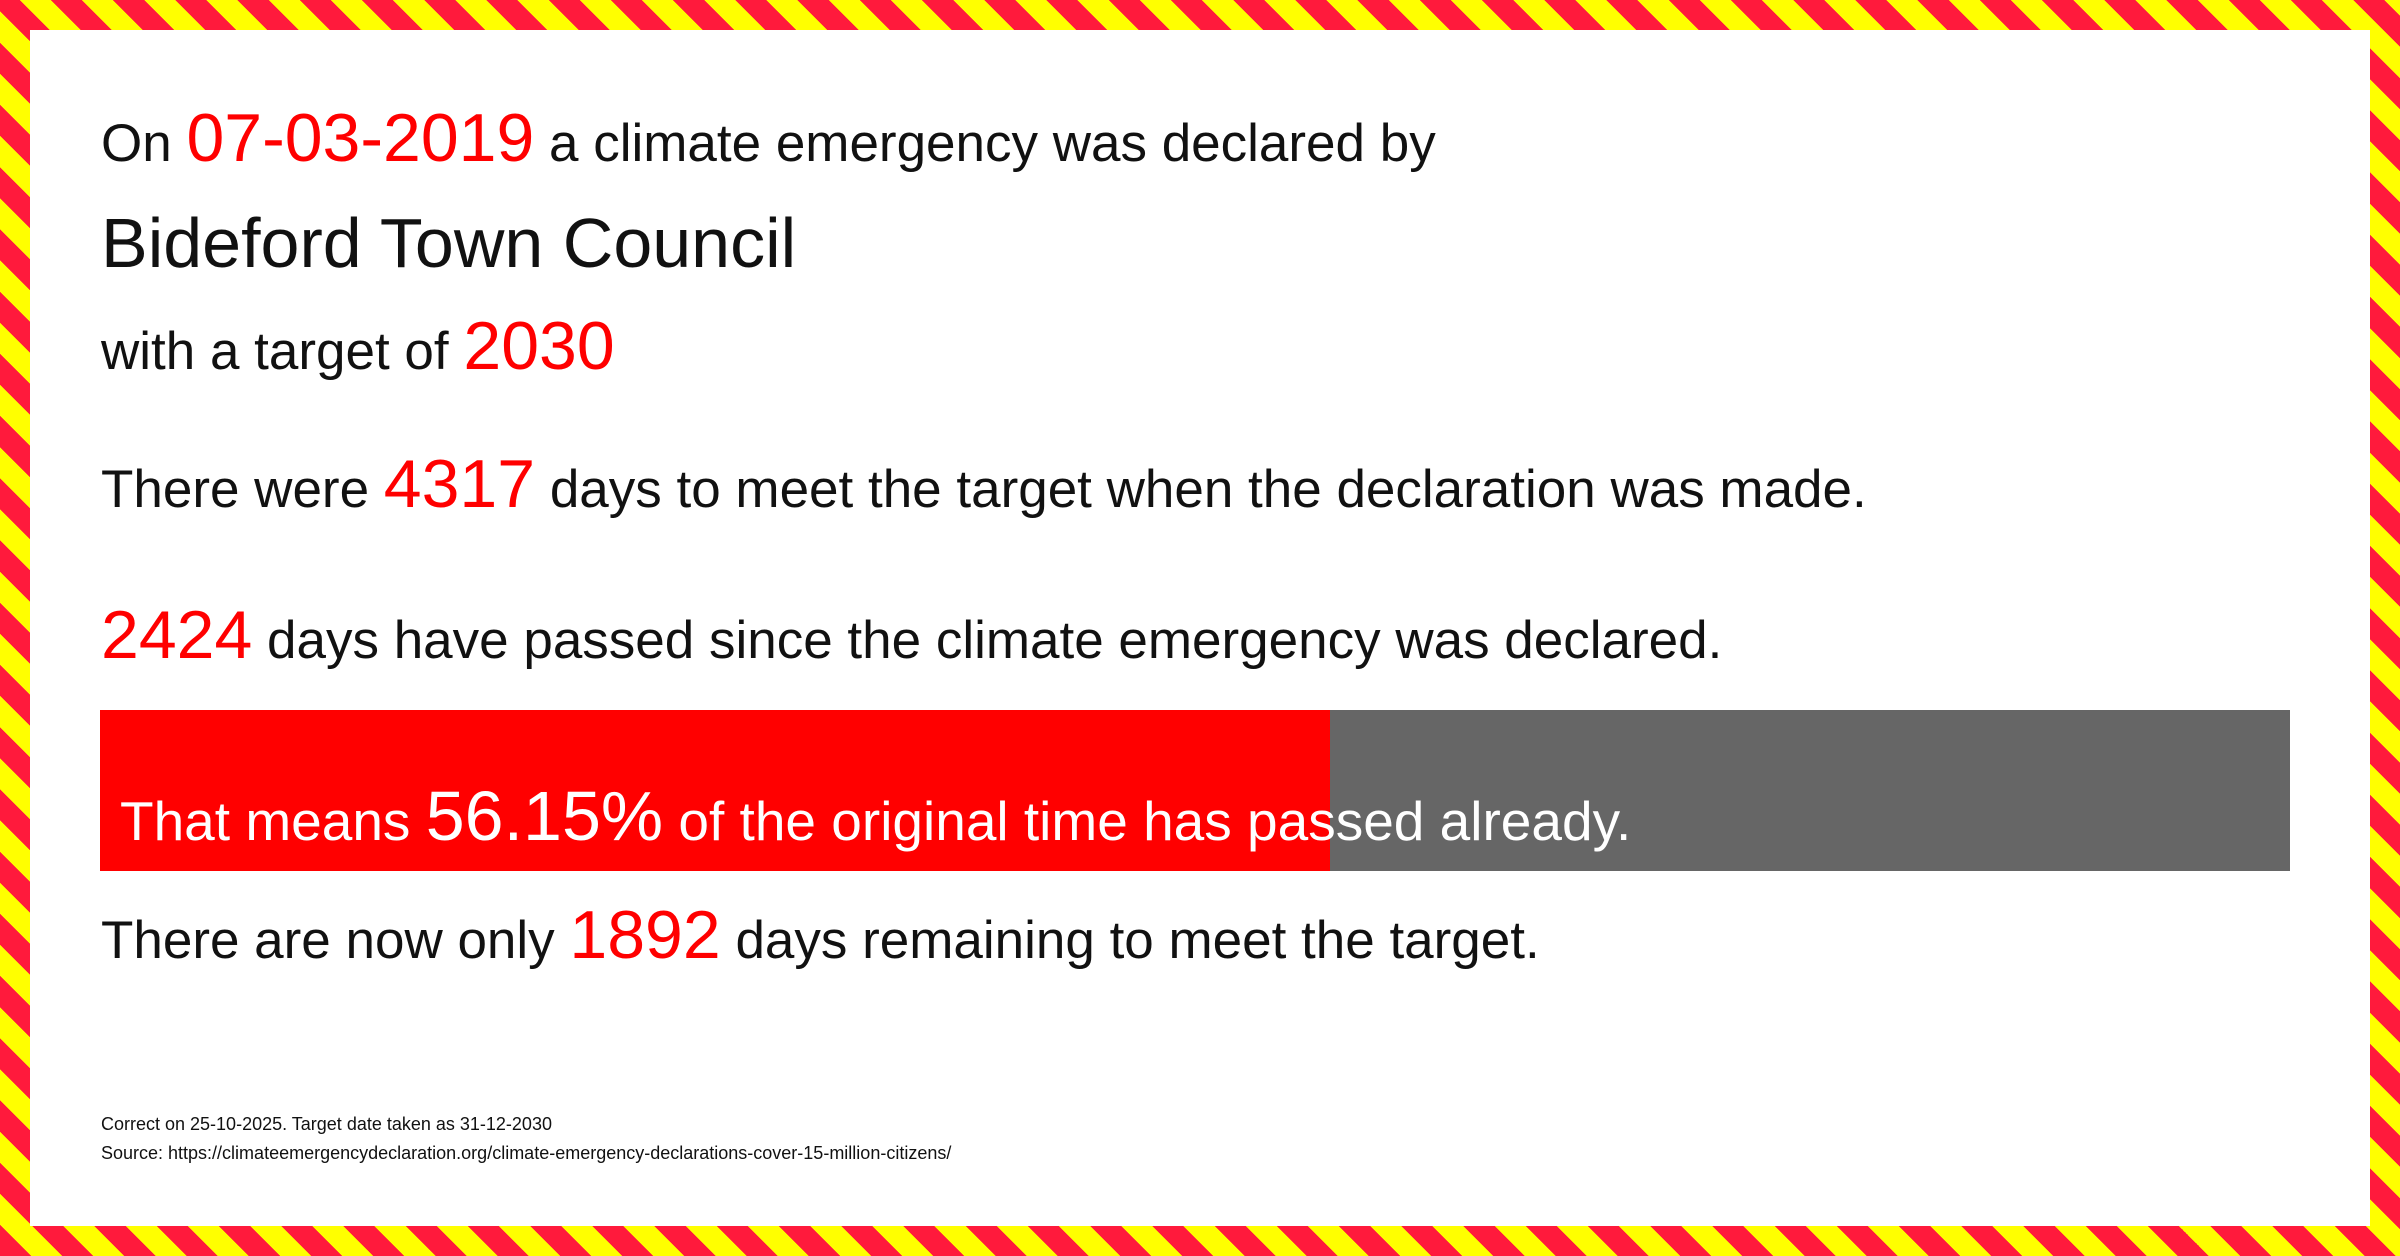 The width and height of the screenshot is (2400, 1256). Describe the element at coordinates (235, 489) in the screenshot. I see `text: There were` at that location.